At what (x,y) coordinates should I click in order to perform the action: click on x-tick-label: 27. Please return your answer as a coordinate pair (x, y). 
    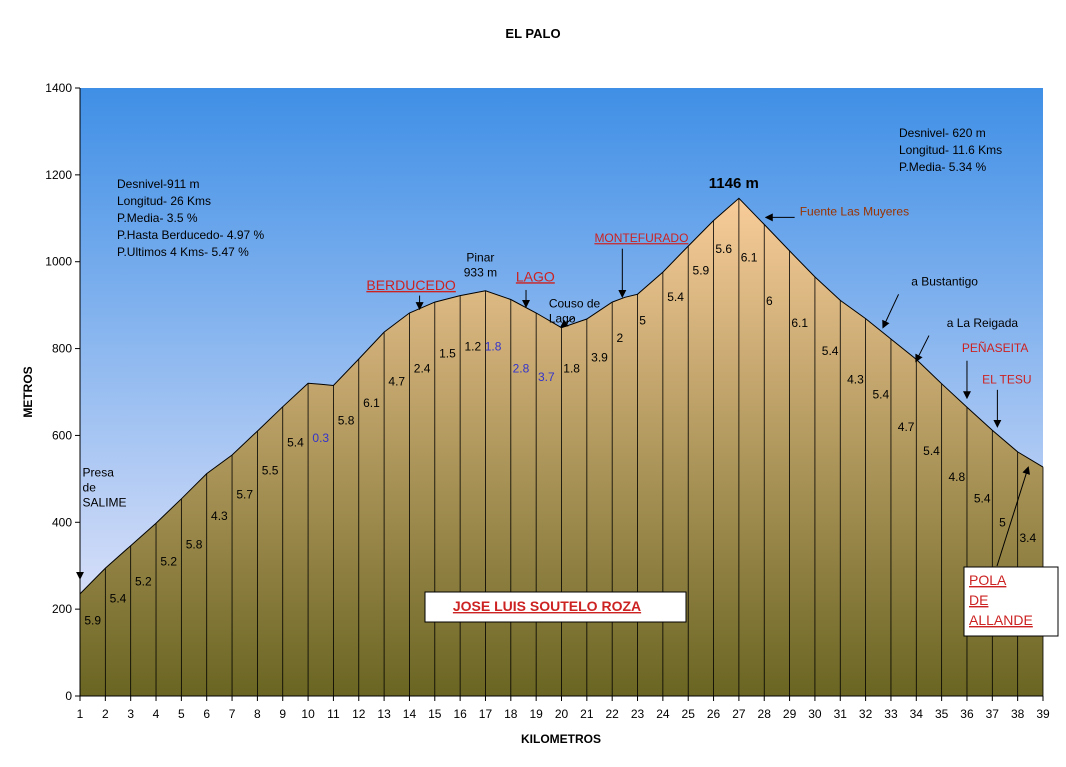
    Looking at the image, I should click on (739, 714).